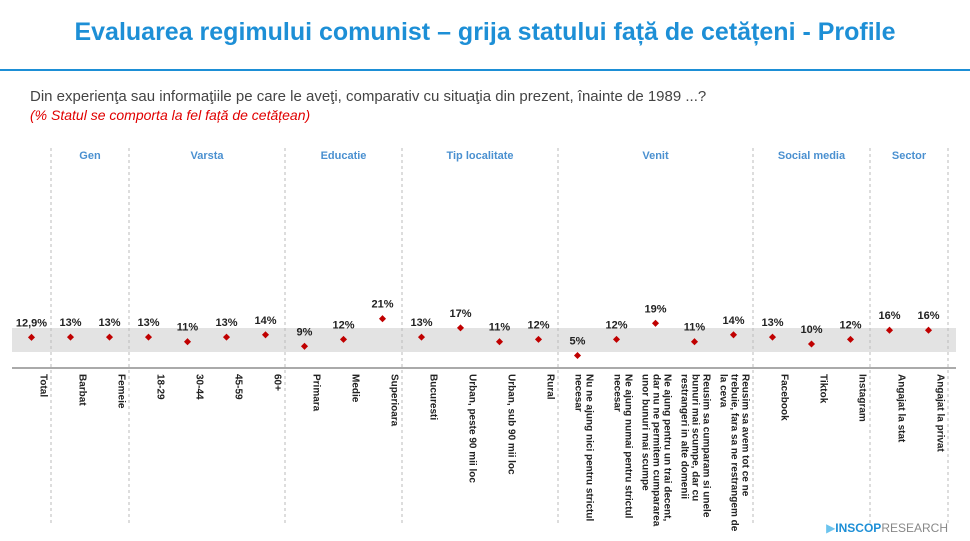 The width and height of the screenshot is (970, 541). Describe the element at coordinates (394, 400) in the screenshot. I see `category-label: Superioara` at that location.